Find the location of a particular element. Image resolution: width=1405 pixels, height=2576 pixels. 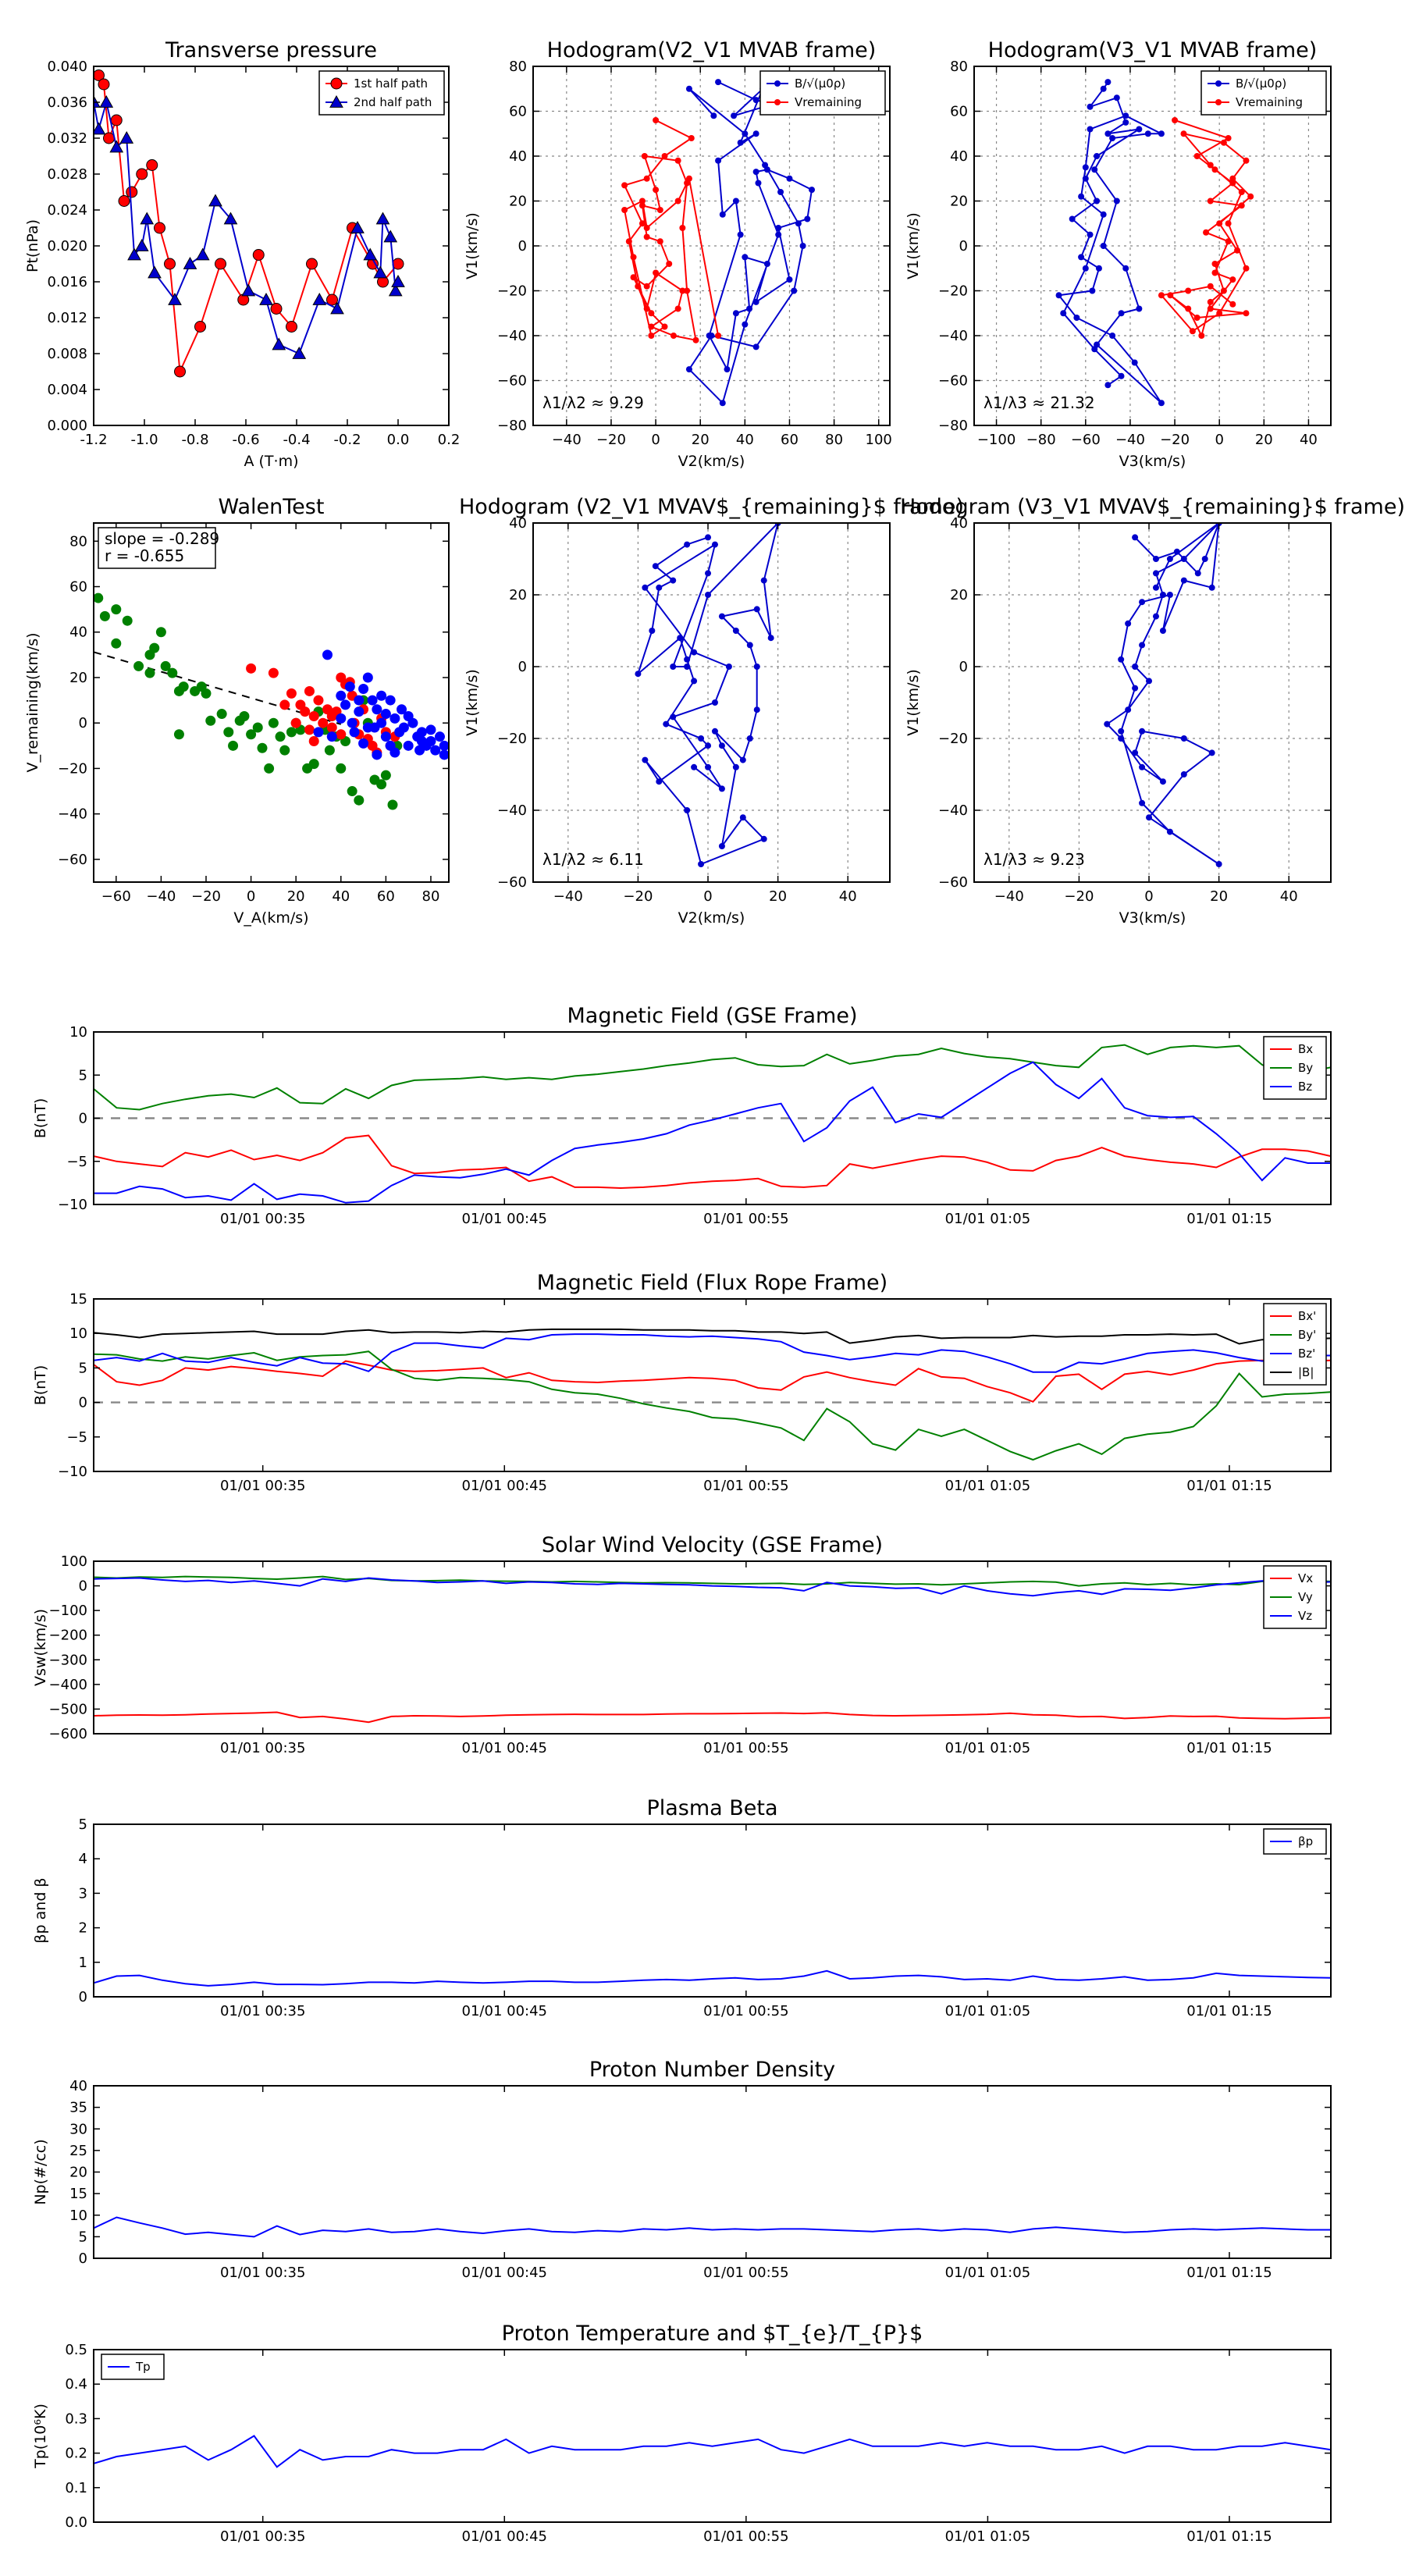

y-tick-label: −60 is located at coordinates (953, 882).